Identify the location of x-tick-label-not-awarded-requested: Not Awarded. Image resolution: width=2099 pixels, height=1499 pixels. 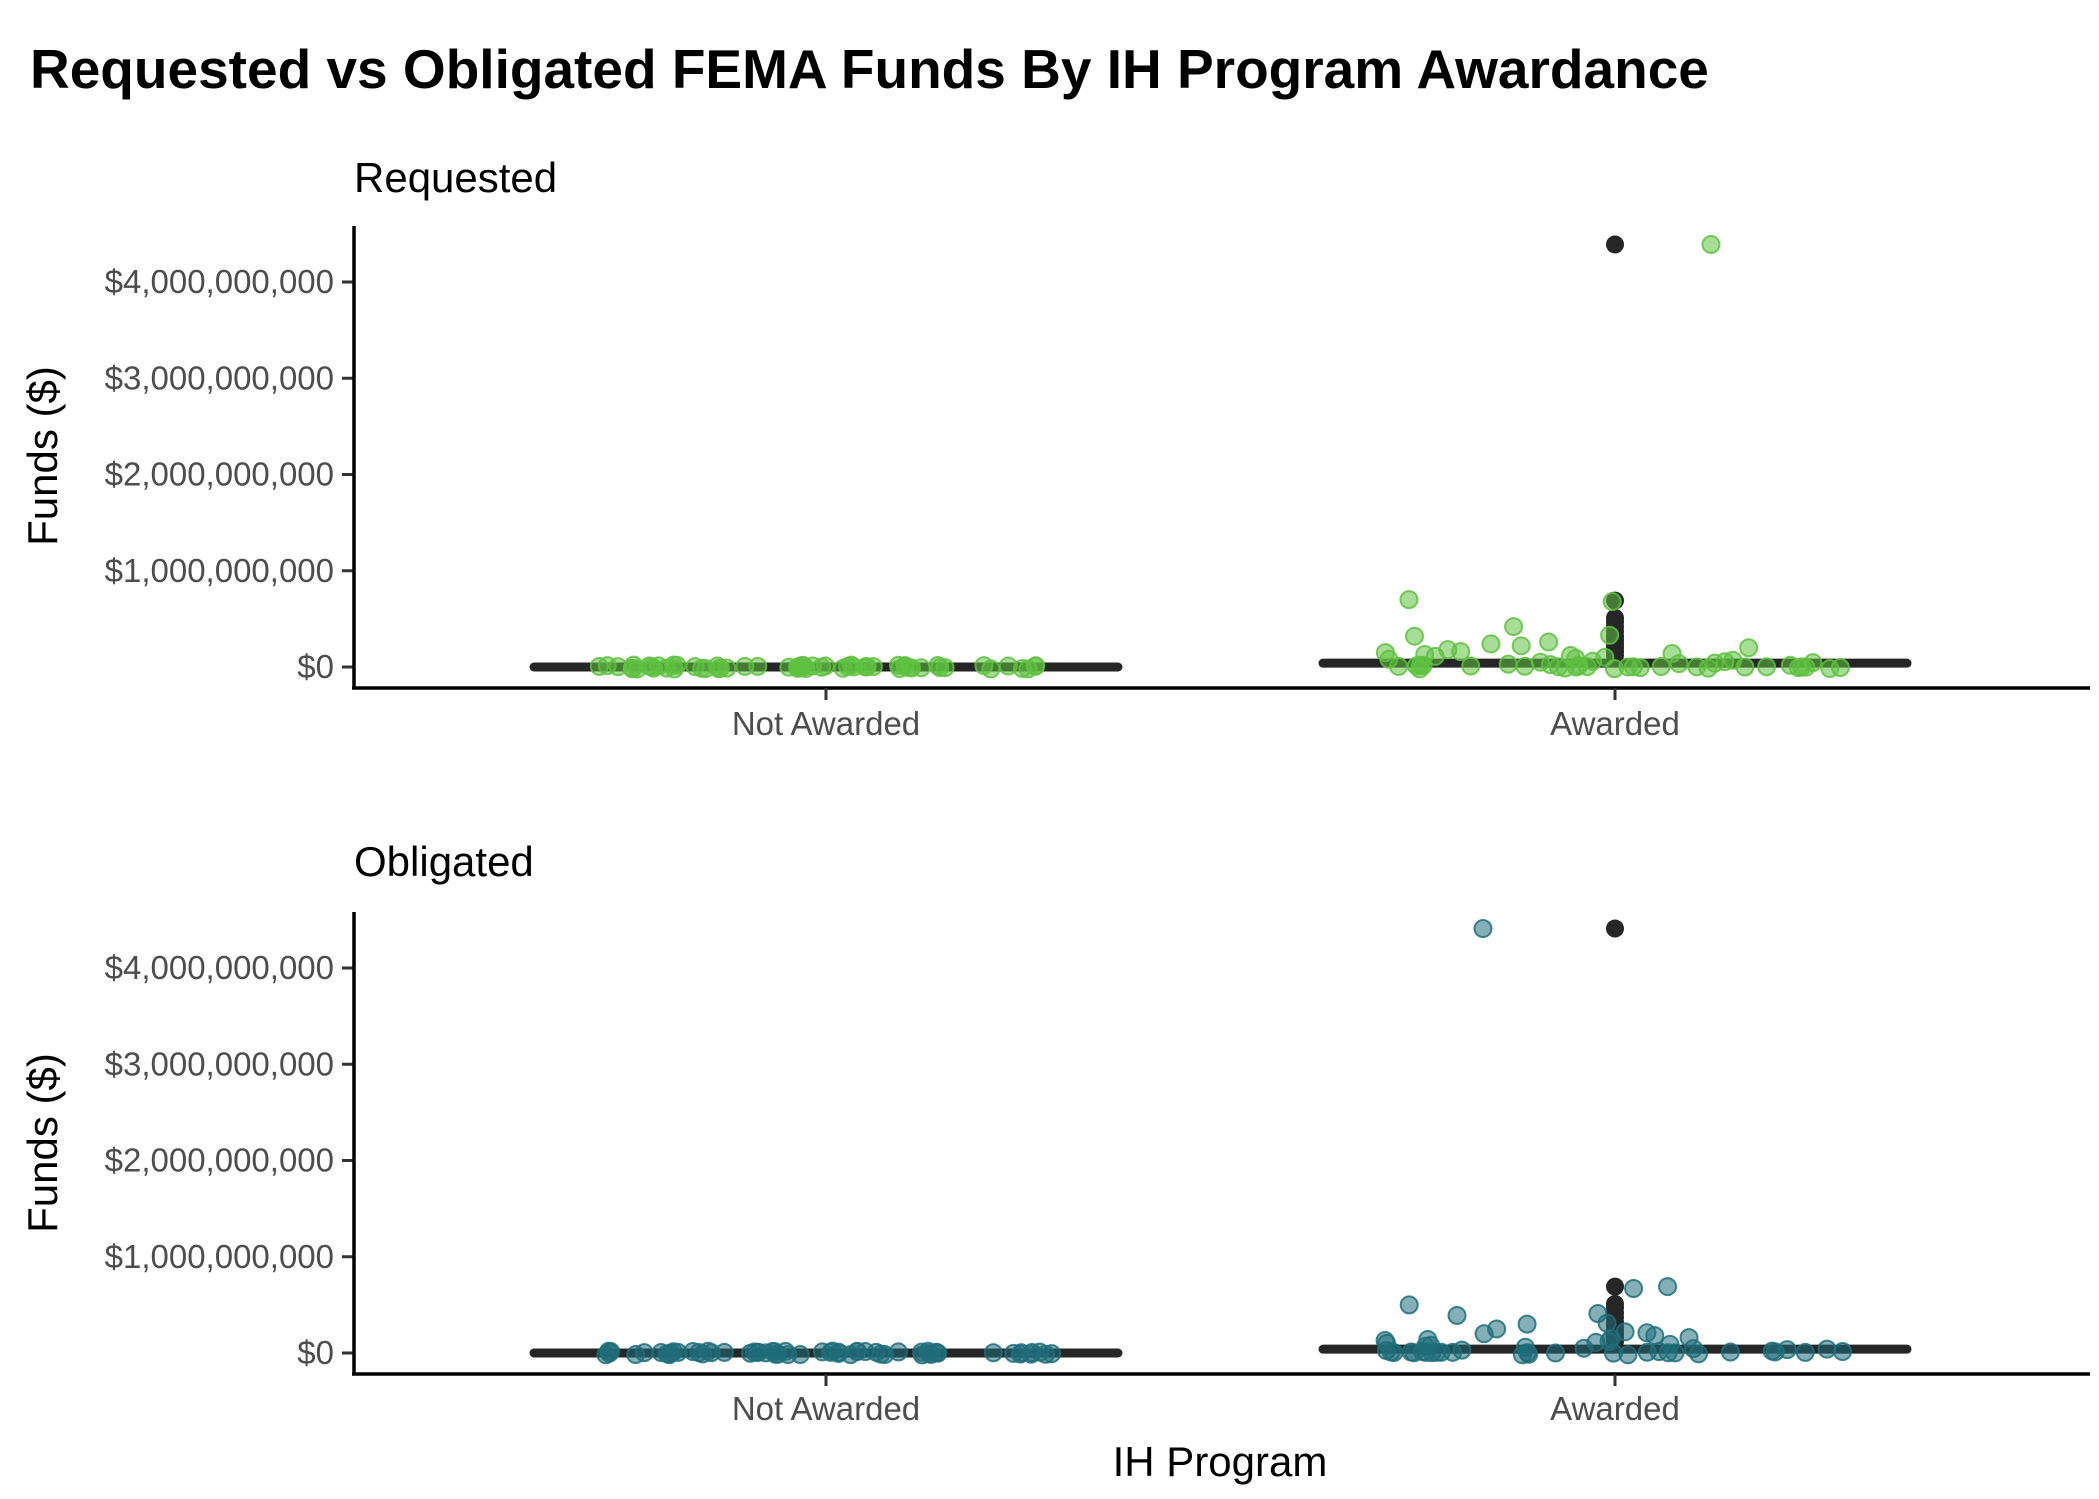
(826, 723).